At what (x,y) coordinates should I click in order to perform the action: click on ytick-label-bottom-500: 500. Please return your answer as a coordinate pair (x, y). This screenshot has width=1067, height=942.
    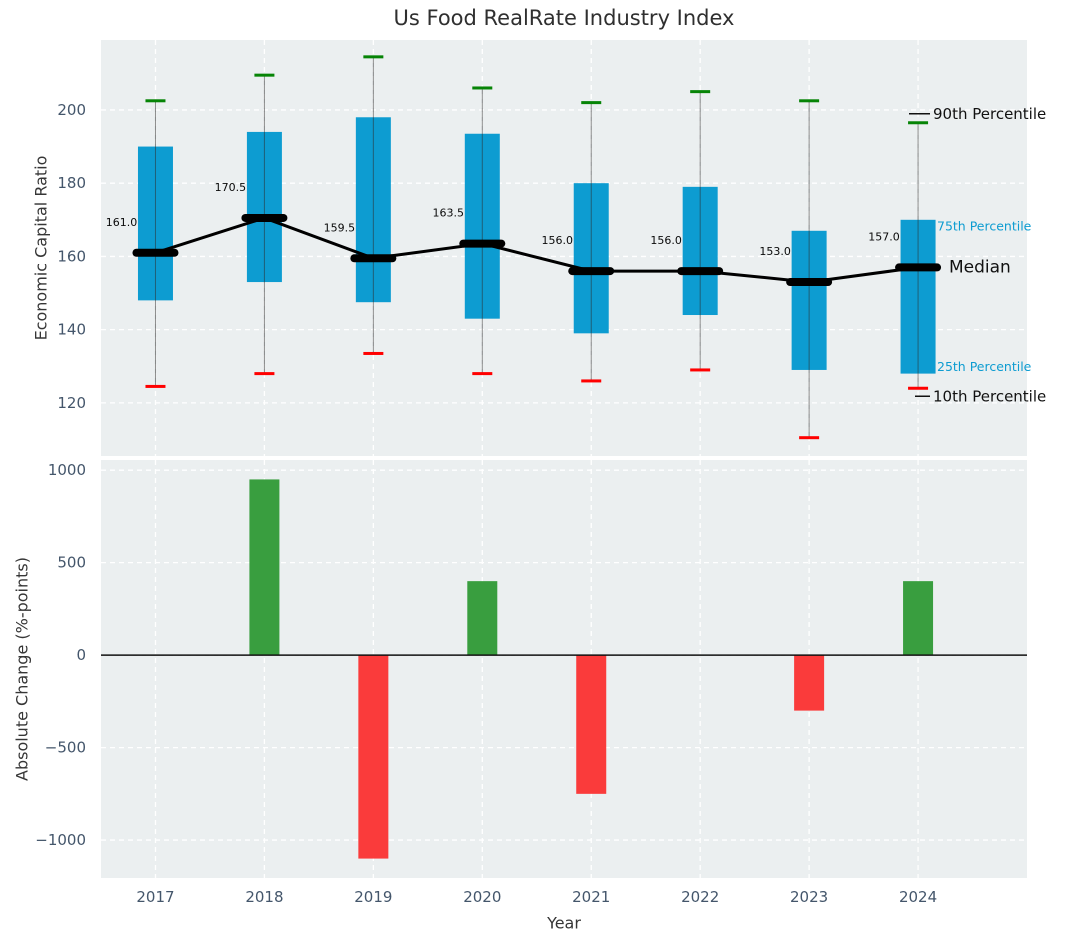
    Looking at the image, I should click on (71, 563).